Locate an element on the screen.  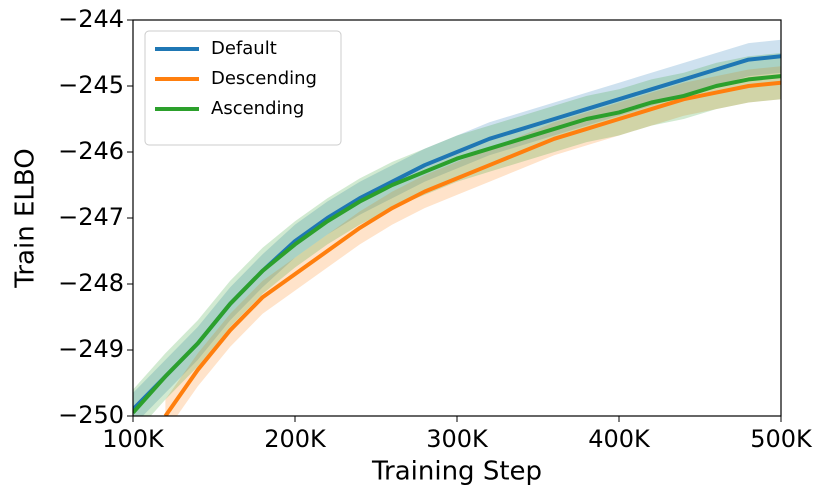
x-axis-label: Training Step is located at coordinates (456, 472).